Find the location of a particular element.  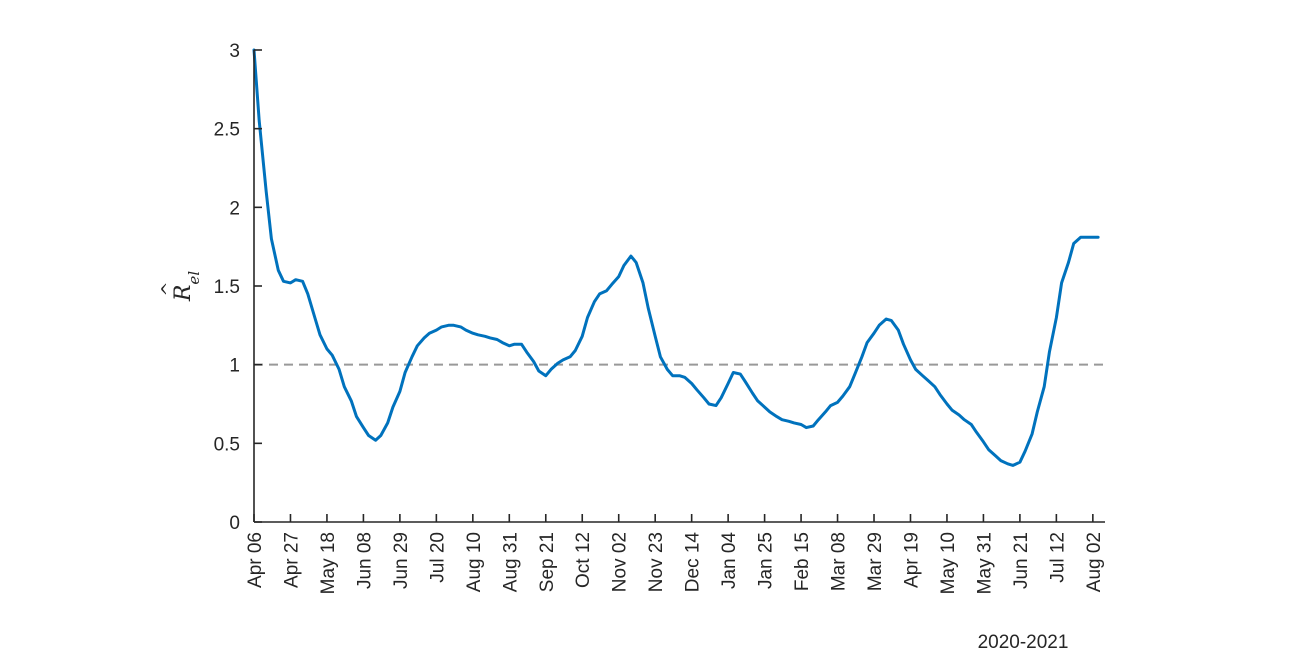

x-tick-label: Jan 25 is located at coordinates (766, 560).